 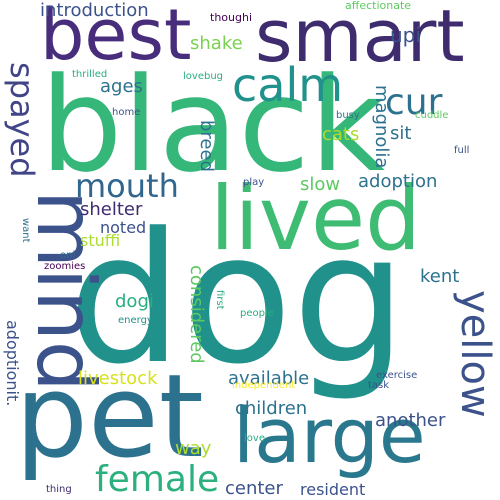 I want to click on word-lovebug: lovebug, so click(x=203, y=76).